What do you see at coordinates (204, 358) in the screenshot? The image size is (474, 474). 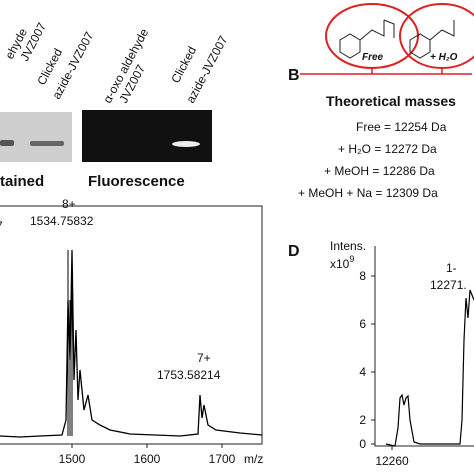 I see `peak-charge: 7+` at bounding box center [204, 358].